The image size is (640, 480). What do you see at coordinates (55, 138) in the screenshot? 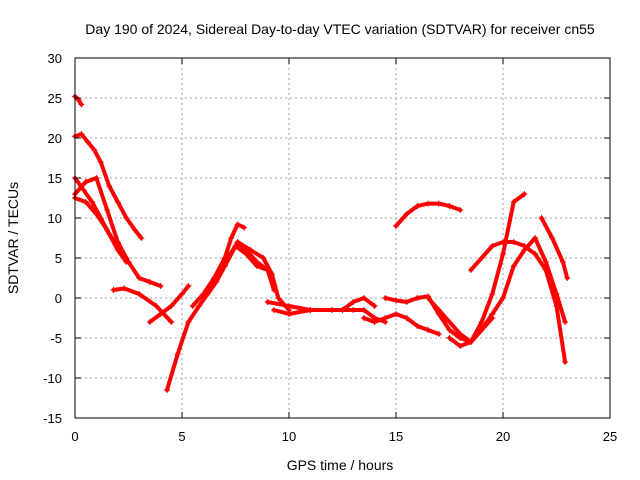
I see `y-tick-label: 20` at bounding box center [55, 138].